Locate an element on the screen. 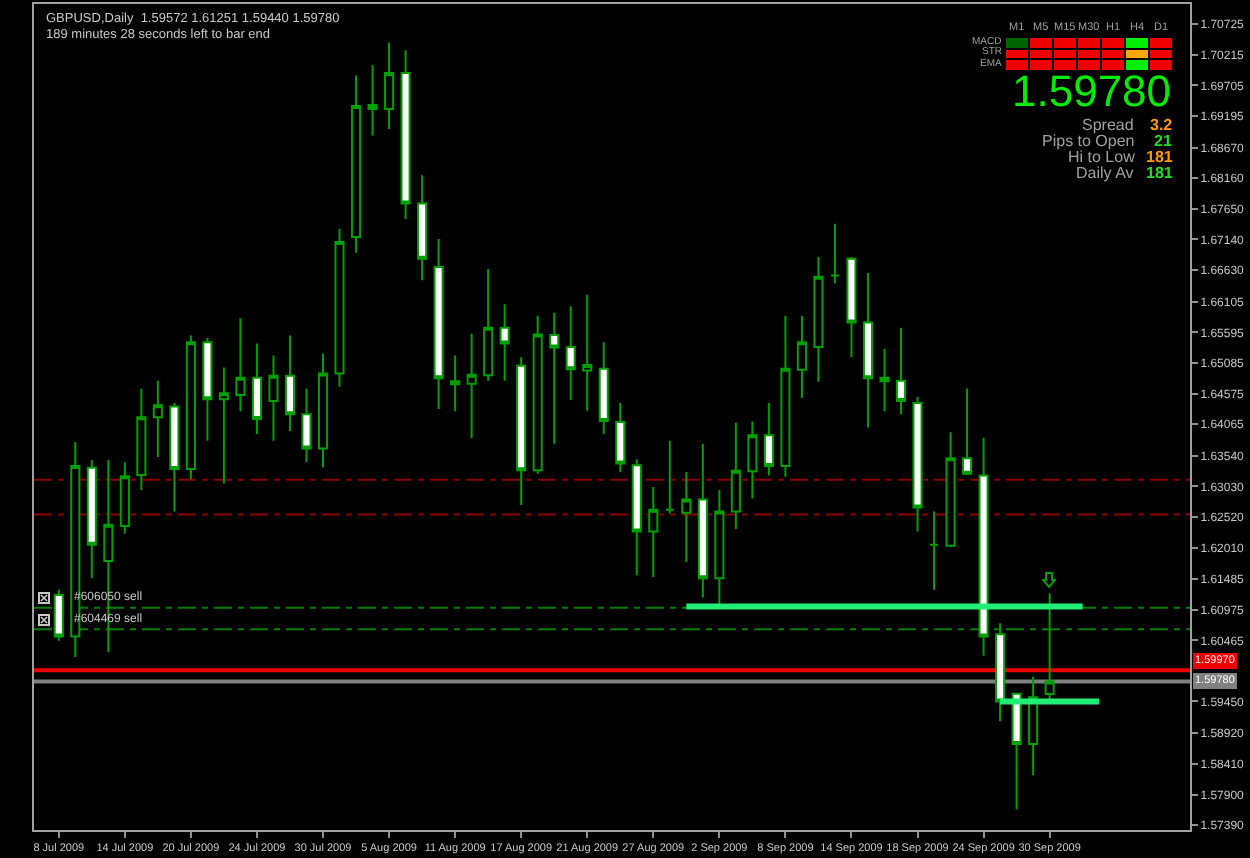  annotation: Pips to Open is located at coordinates (1088, 141).